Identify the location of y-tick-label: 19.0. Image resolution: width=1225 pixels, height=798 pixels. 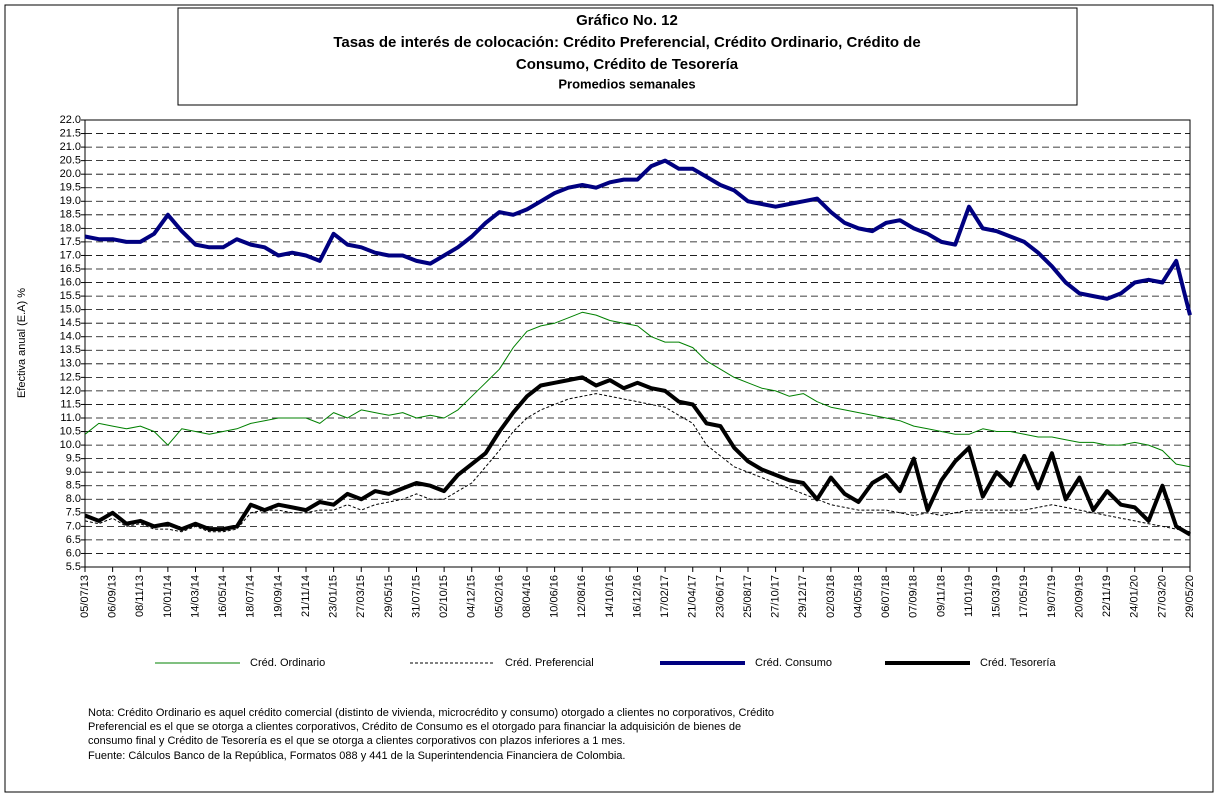
(70, 201).